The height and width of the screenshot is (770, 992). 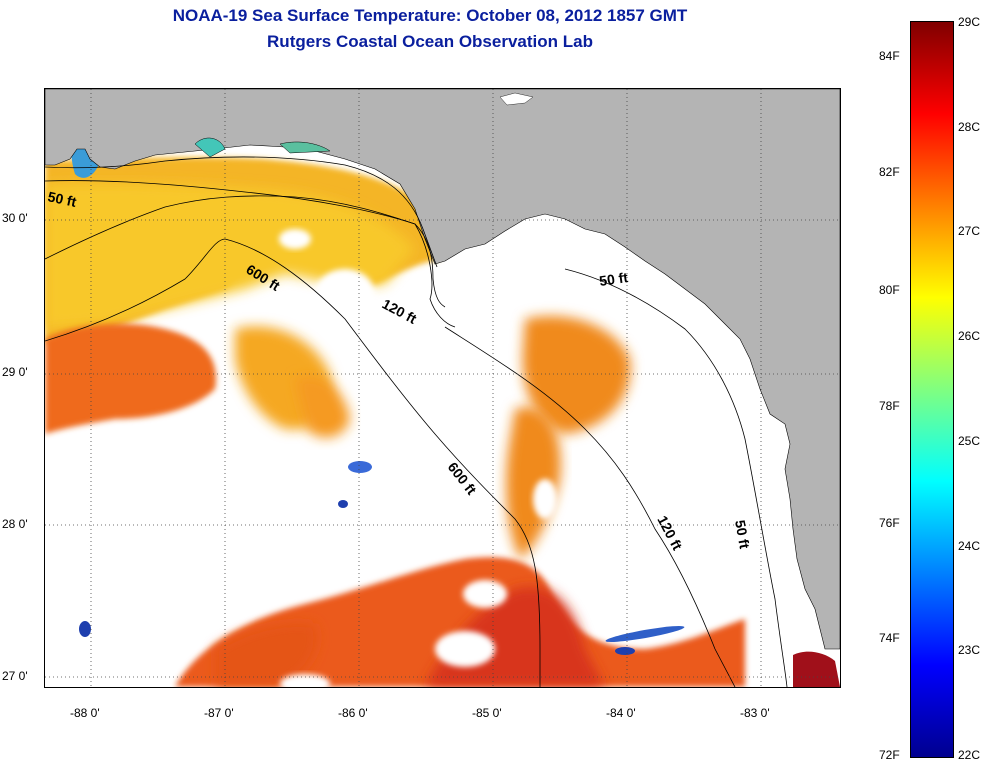 I want to click on coastline-nearshore, so click(x=241, y=212).